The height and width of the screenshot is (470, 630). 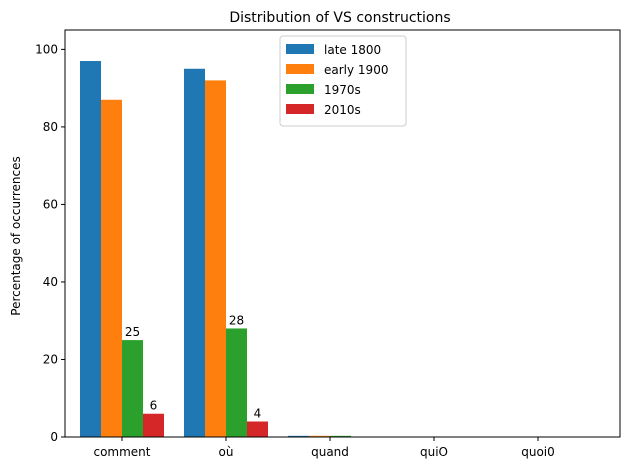 What do you see at coordinates (46, 49) in the screenshot?
I see `y-tick-label: 100` at bounding box center [46, 49].